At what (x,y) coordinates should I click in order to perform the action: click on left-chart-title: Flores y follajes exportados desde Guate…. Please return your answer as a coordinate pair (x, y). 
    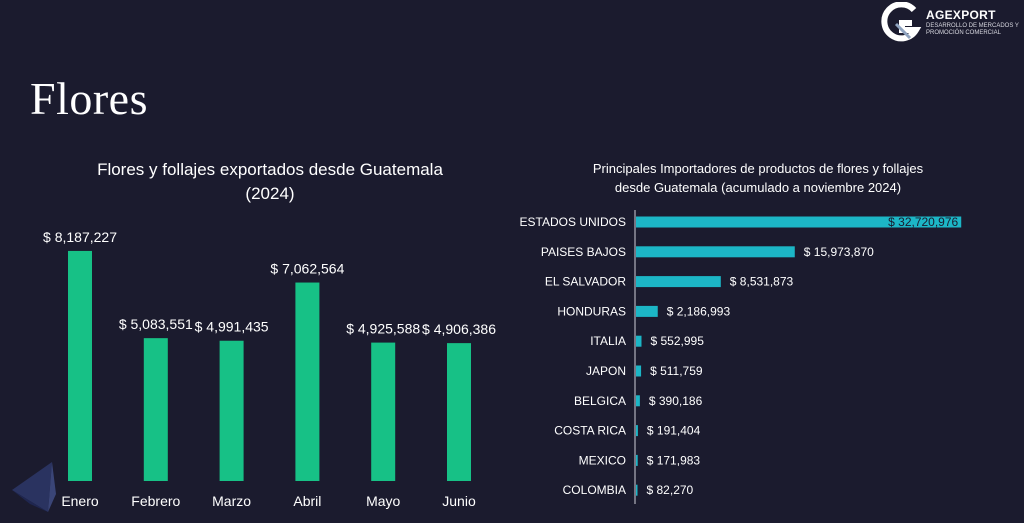
    Looking at the image, I should click on (270, 182).